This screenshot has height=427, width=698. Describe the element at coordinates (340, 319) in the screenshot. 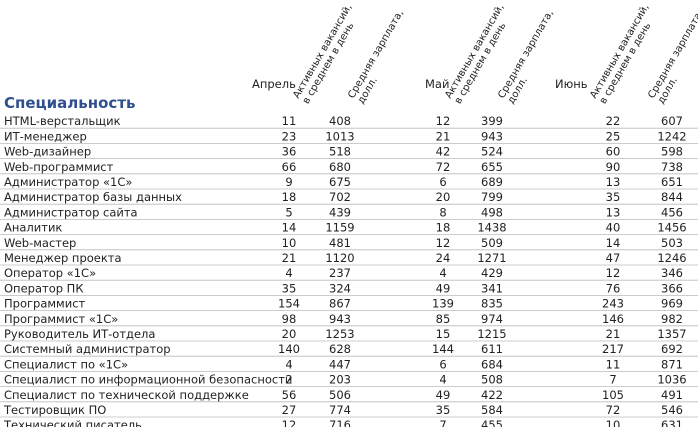

I see `cell-value: 943` at that location.